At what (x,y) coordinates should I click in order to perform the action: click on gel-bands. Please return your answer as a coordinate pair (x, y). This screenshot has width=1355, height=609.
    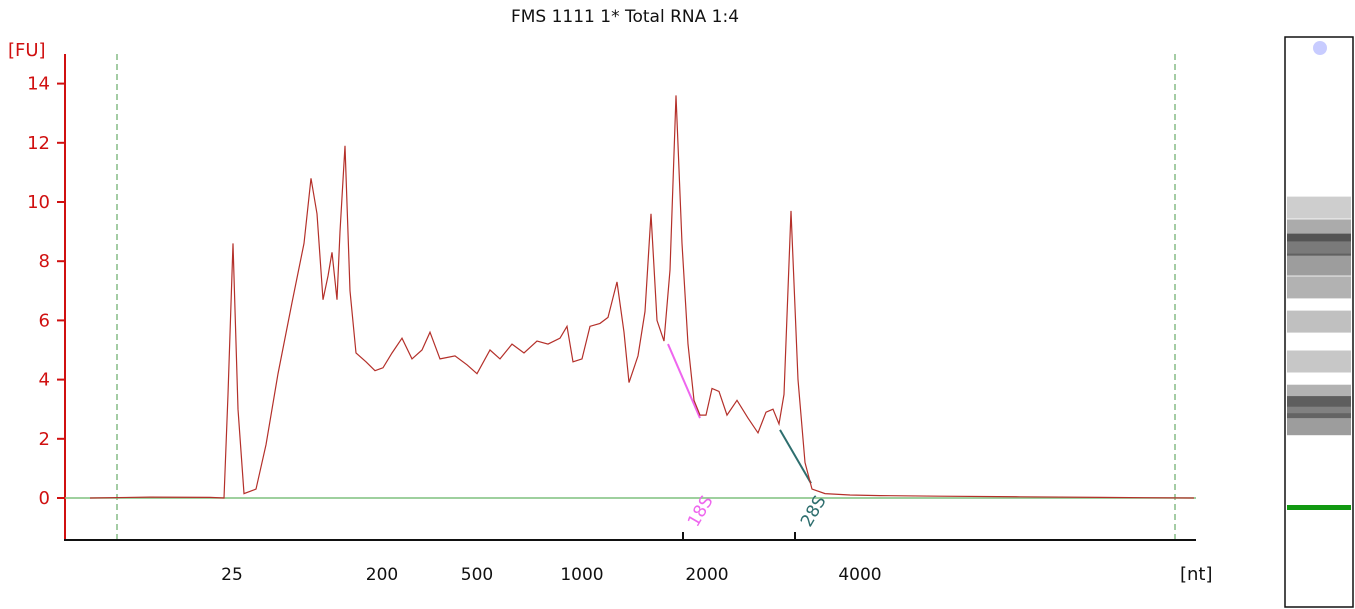
    Looking at the image, I should click on (1319, 316).